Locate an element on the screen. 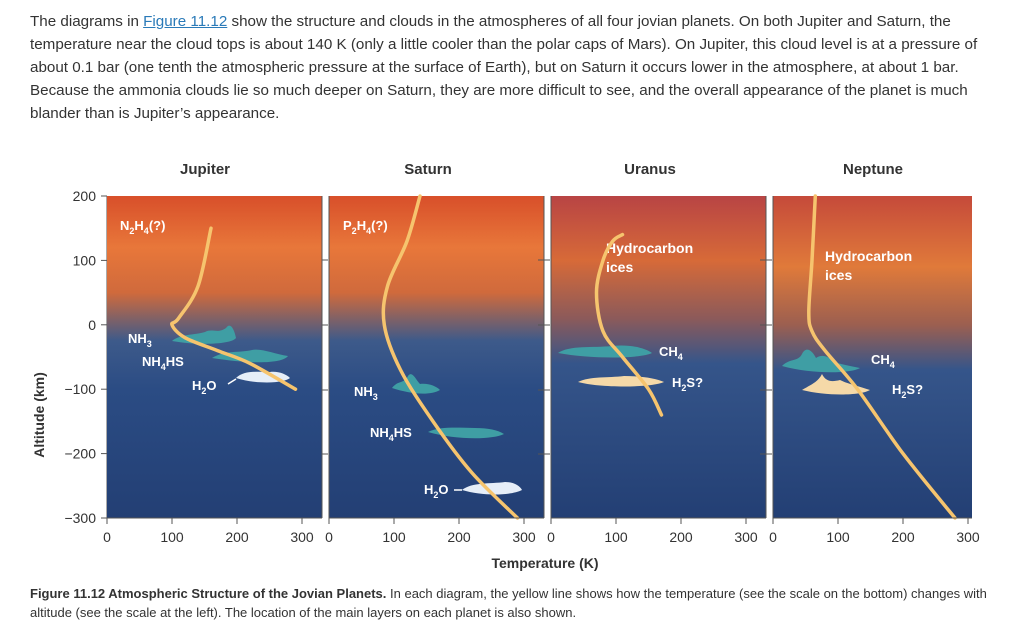 This screenshot has height=635, width=1024. y-tick-label: −200 is located at coordinates (80, 454).